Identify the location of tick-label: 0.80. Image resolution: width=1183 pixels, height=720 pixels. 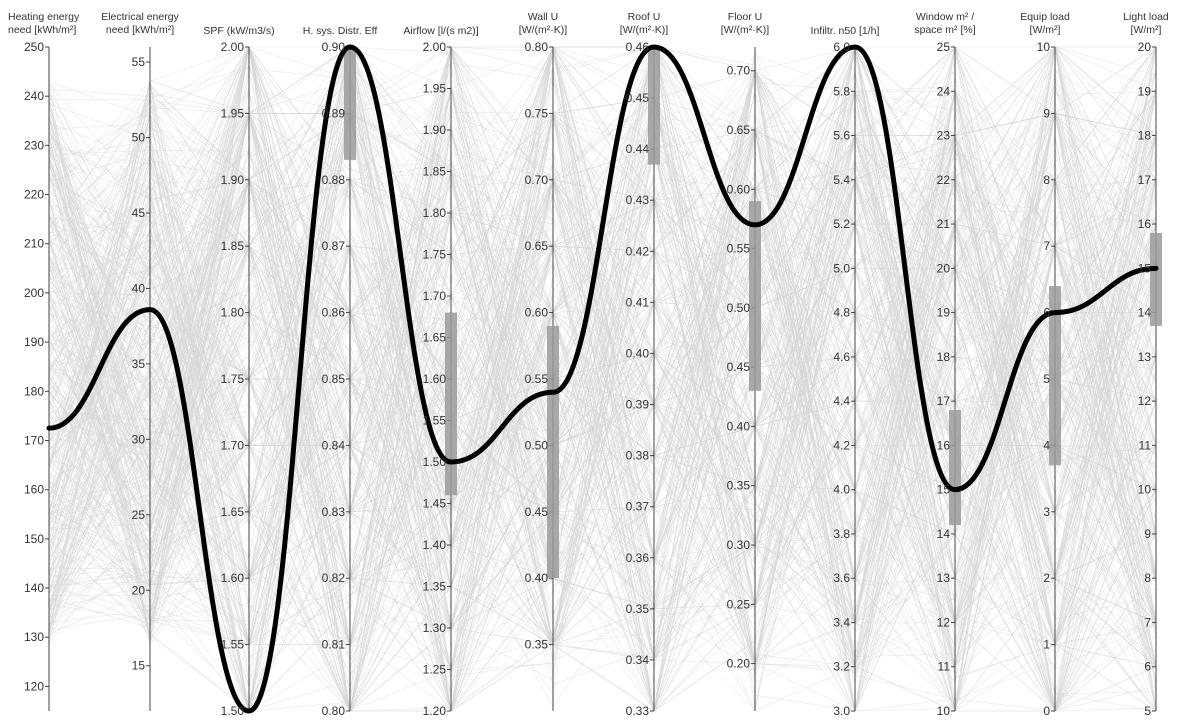
(537, 47).